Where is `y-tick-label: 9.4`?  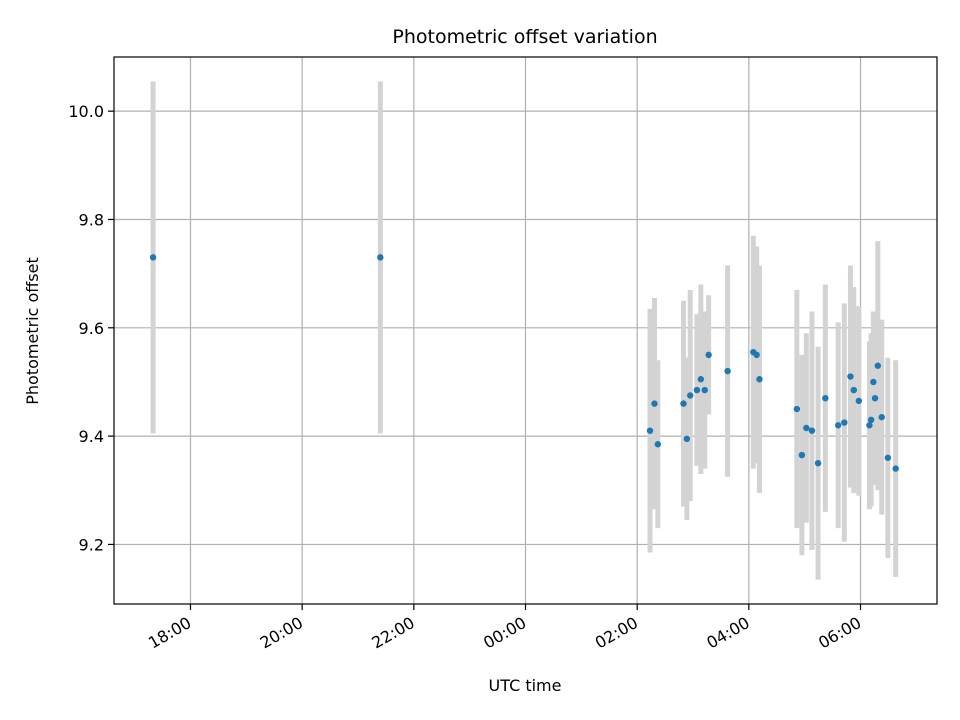 y-tick-label: 9.4 is located at coordinates (91, 436).